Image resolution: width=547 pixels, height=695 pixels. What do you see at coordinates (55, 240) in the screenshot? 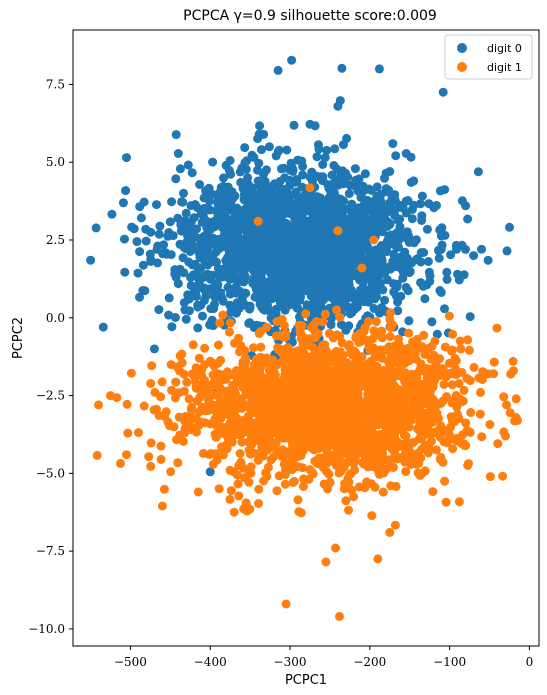
I see `y-tick-label: 2.5` at bounding box center [55, 240].